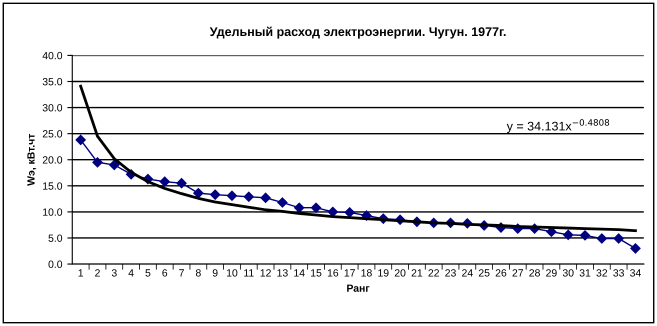 This screenshot has height=326, width=657. What do you see at coordinates (433, 272) in the screenshot?
I see `x-tick-label: 22` at bounding box center [433, 272].